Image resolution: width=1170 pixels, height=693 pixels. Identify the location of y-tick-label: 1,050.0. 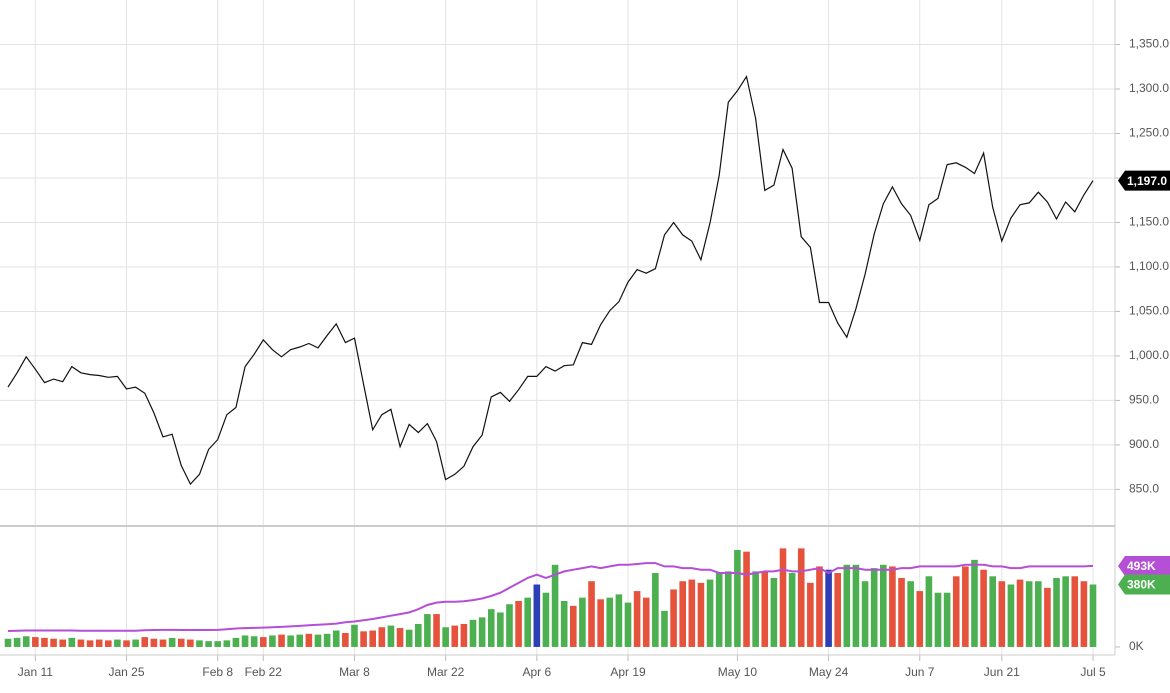
(1149, 311).